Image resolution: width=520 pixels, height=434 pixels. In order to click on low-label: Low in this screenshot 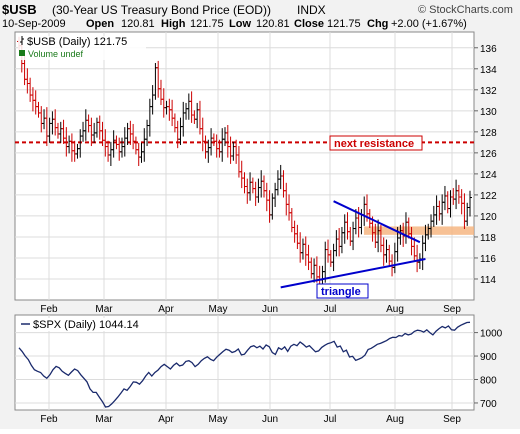, I will do `click(240, 24)`.